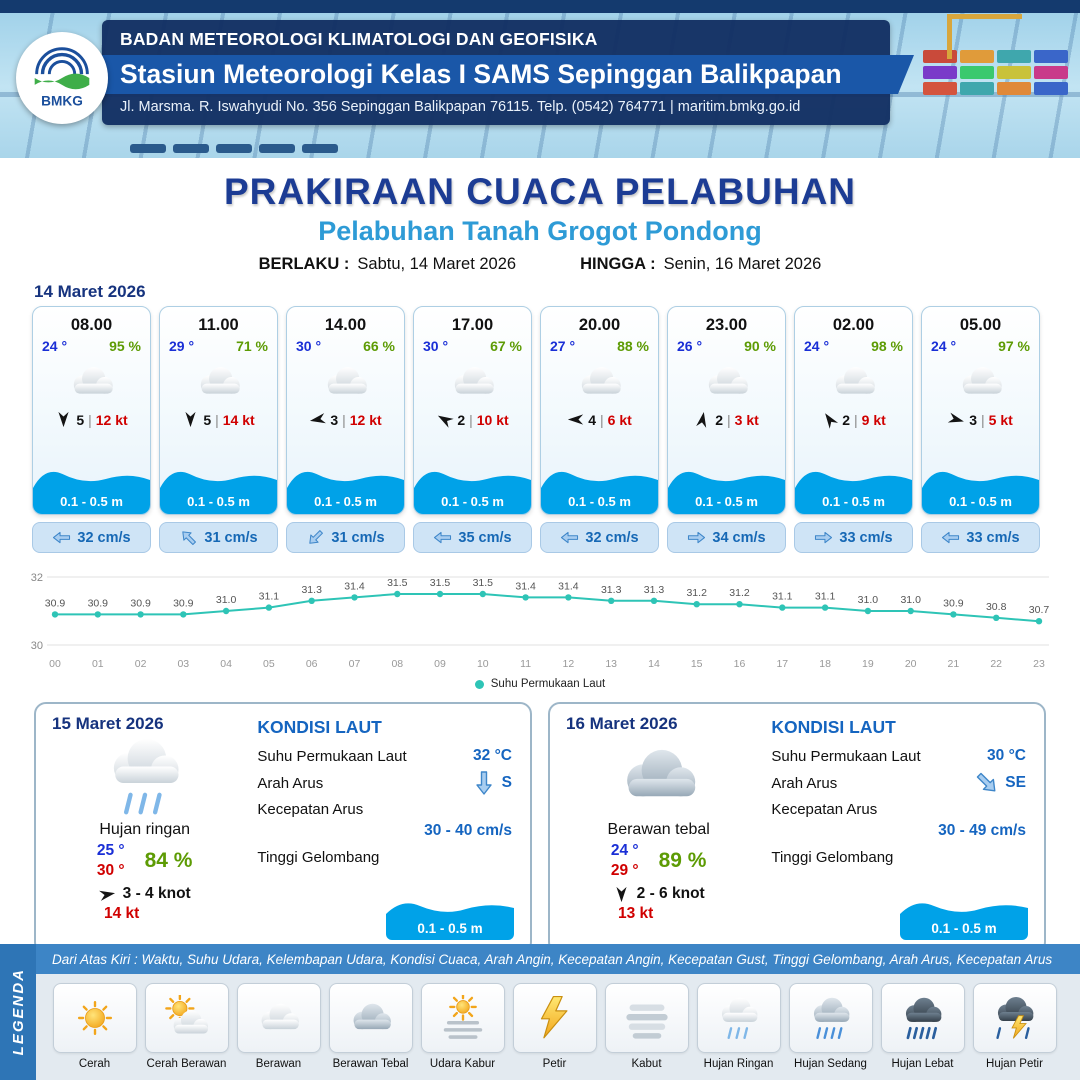 Image resolution: width=1080 pixels, height=1080 pixels. What do you see at coordinates (234, 148) in the screenshot?
I see `bench-illustration` at bounding box center [234, 148].